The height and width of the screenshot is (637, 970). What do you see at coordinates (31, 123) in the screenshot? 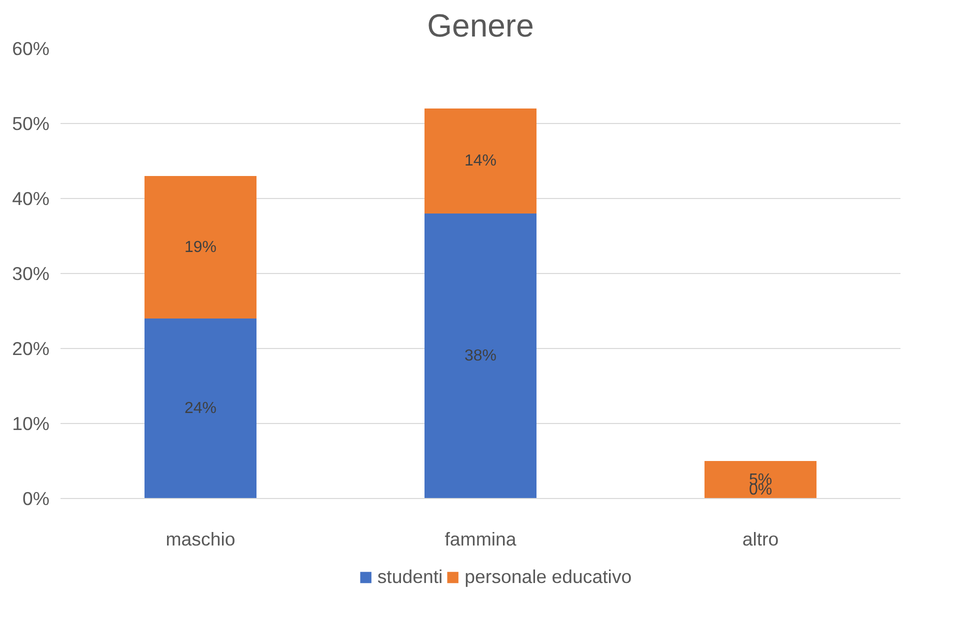
I see `y-tick-label: 50%` at bounding box center [31, 123].